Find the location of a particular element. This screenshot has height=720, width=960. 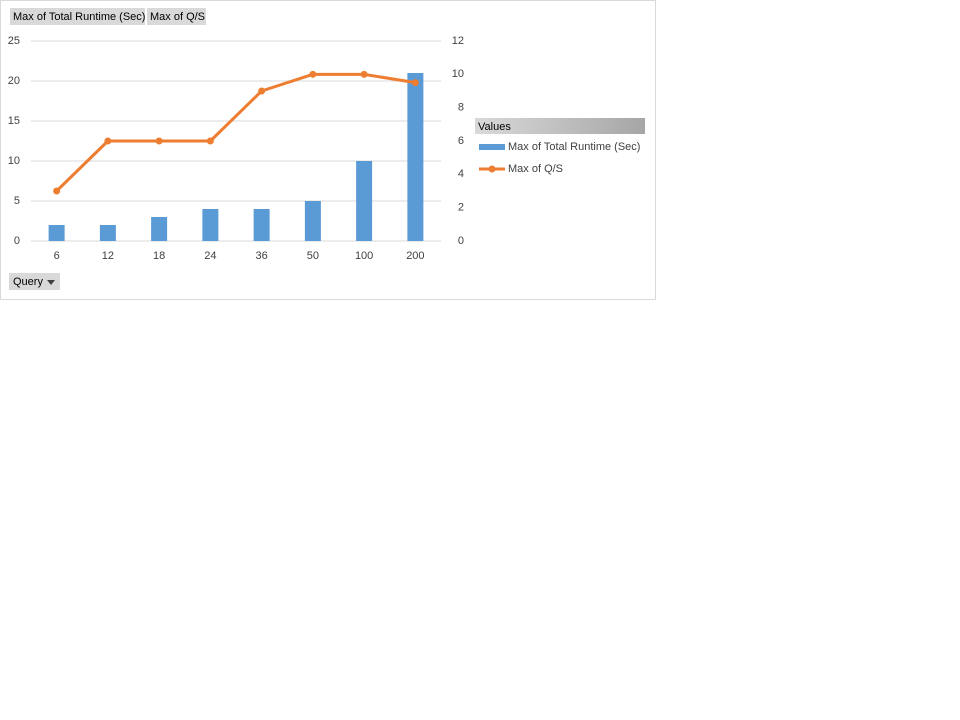

y-tick-label: 15 is located at coordinates (14, 121).